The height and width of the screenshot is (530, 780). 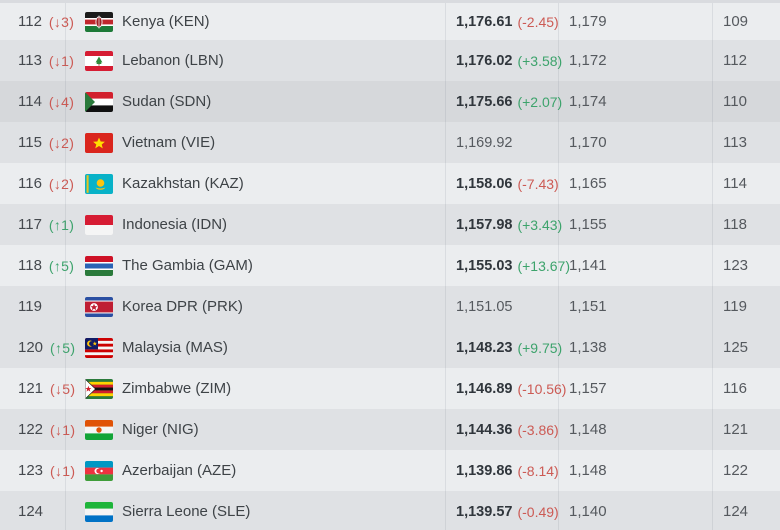 I want to click on points-cell: 1,151.05, so click(x=501, y=306).